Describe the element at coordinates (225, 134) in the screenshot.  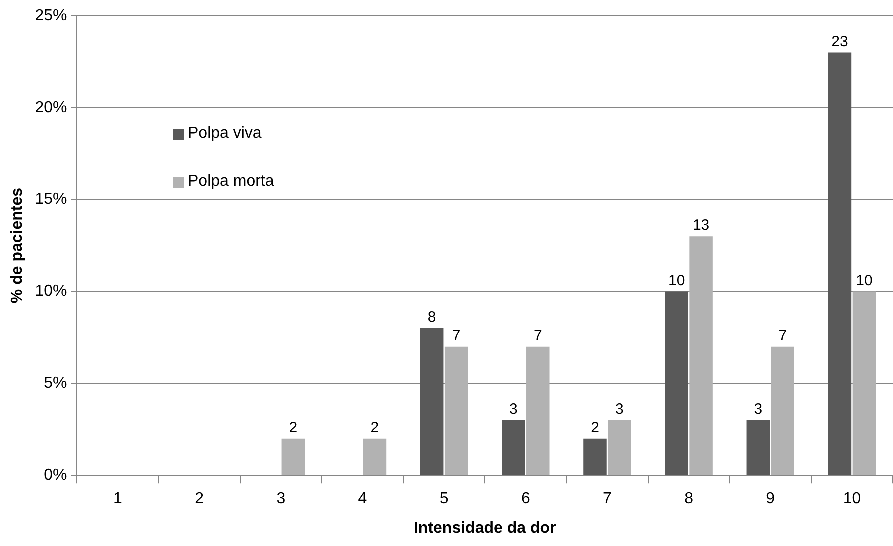
I see `legend-label: Polpa viva` at that location.